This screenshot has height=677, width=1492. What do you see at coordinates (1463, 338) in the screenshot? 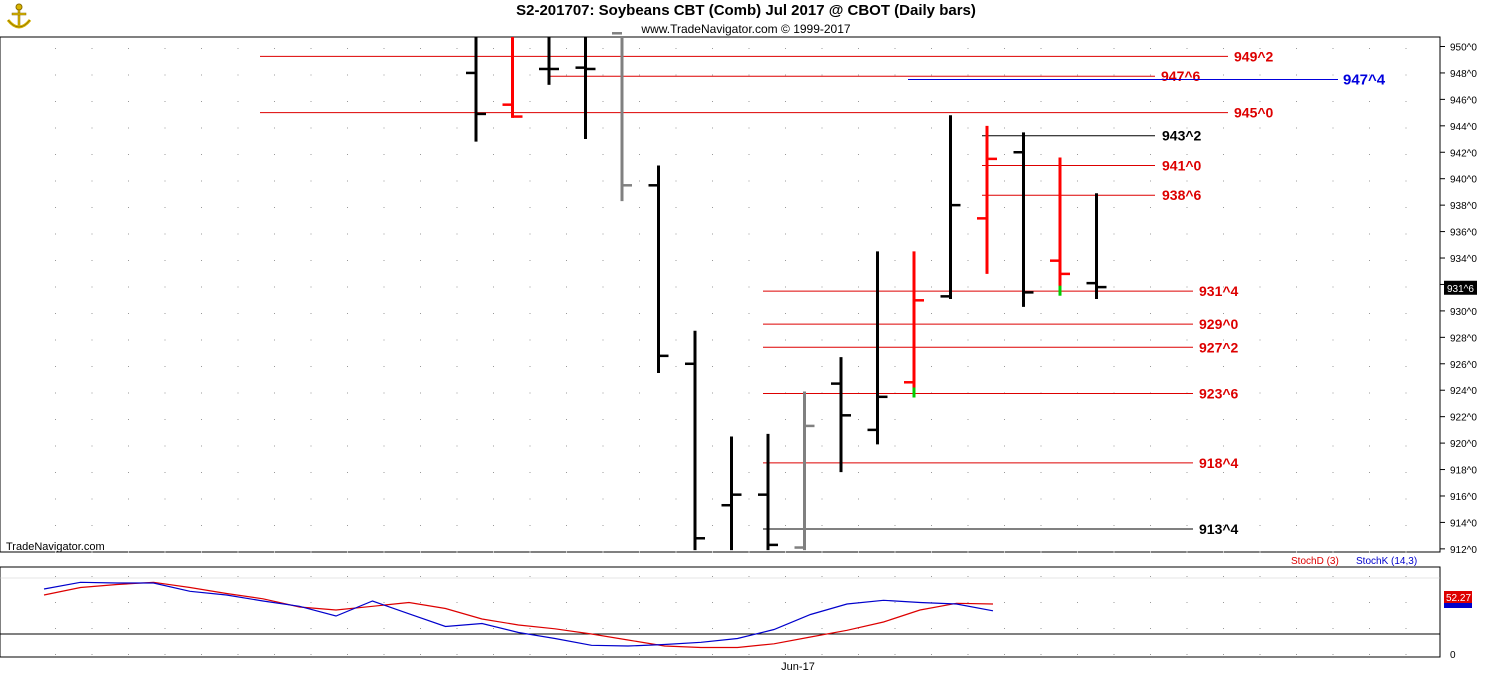
I see `y-tick-label: 928^0` at bounding box center [1463, 338].